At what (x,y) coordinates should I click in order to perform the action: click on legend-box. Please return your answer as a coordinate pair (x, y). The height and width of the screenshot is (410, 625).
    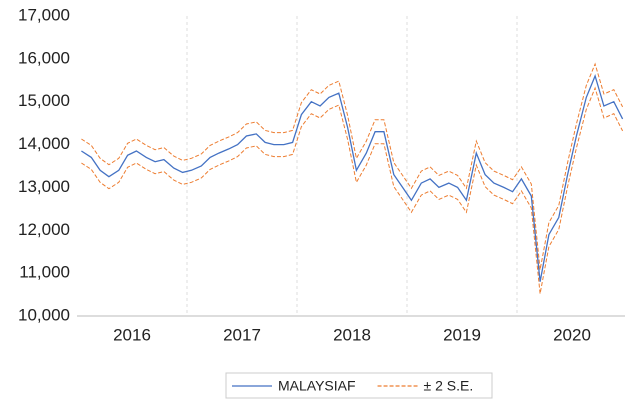
    Looking at the image, I should click on (359, 385).